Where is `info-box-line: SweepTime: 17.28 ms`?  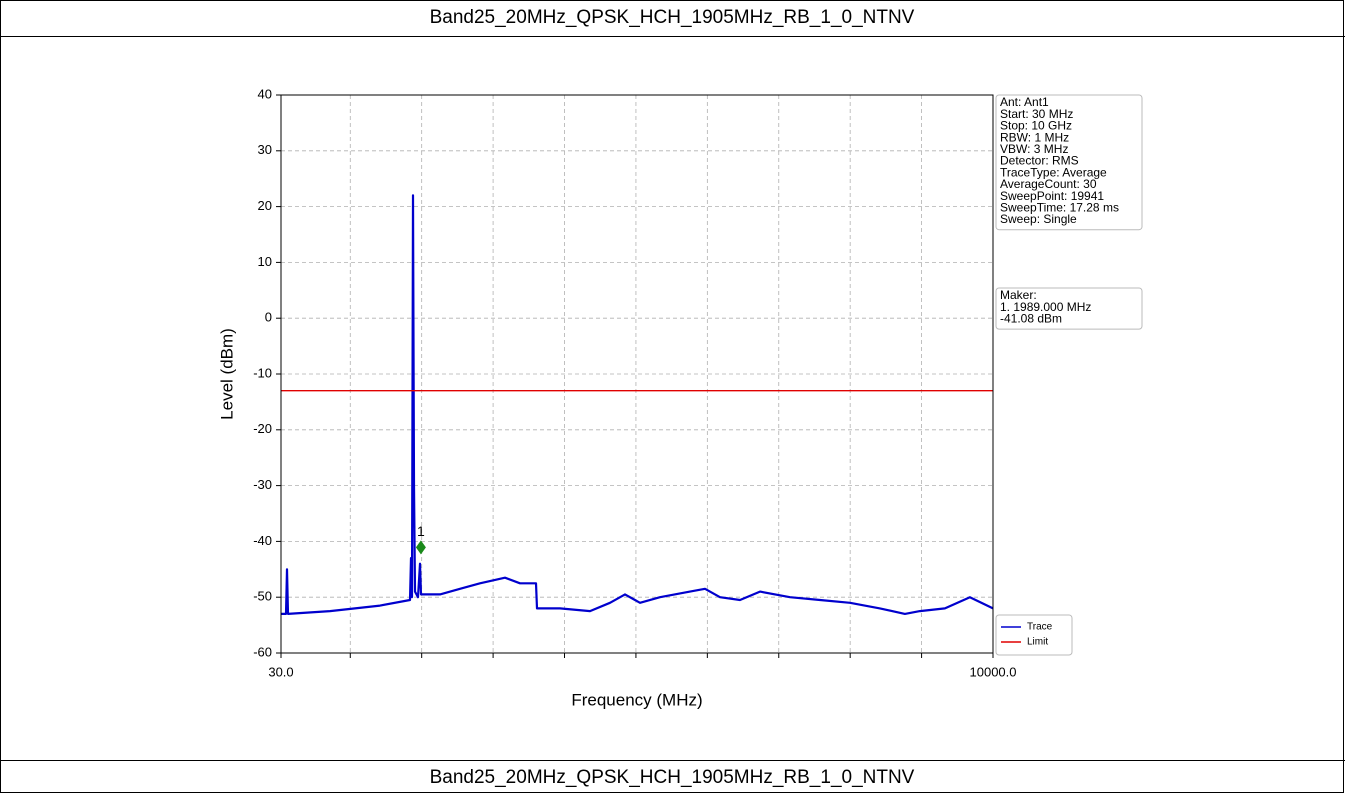 info-box-line: SweepTime: 17.28 ms is located at coordinates (1059, 207).